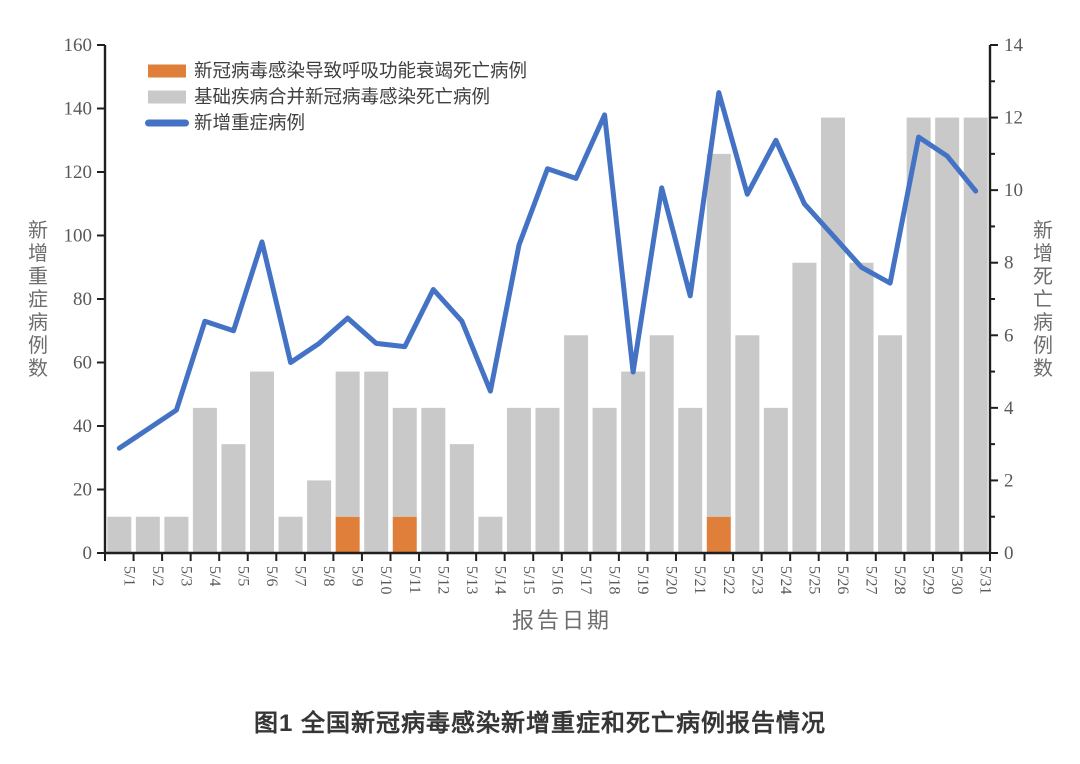  Describe the element at coordinates (82, 363) in the screenshot. I see `left-axis-tick-label: 60` at that location.